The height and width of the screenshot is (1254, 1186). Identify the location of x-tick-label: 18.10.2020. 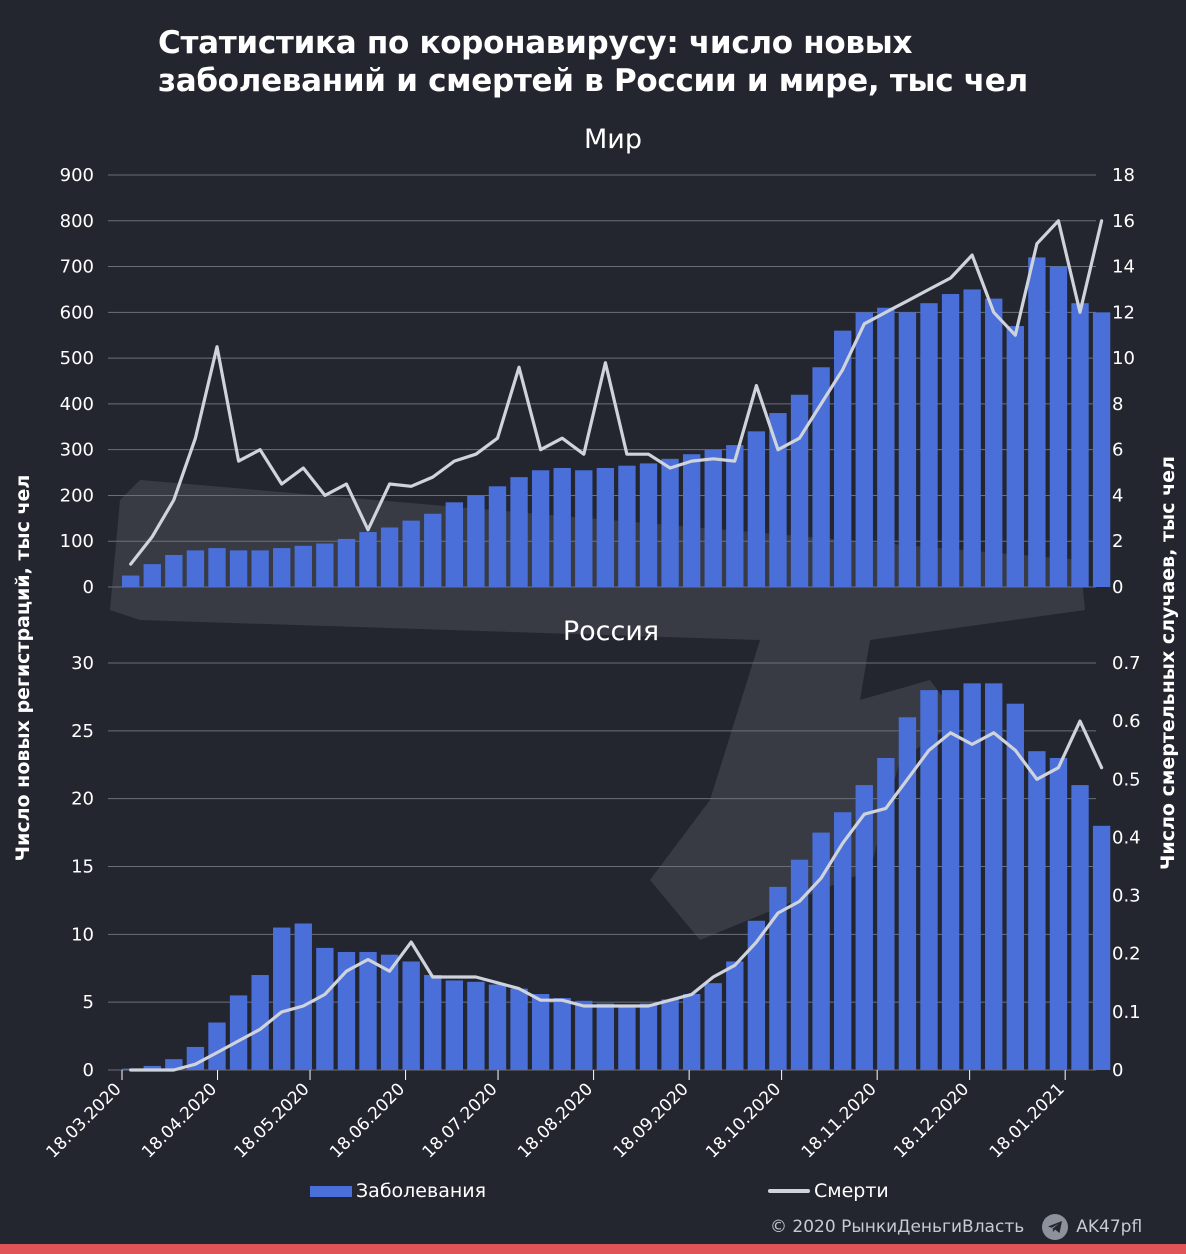
(743, 1120).